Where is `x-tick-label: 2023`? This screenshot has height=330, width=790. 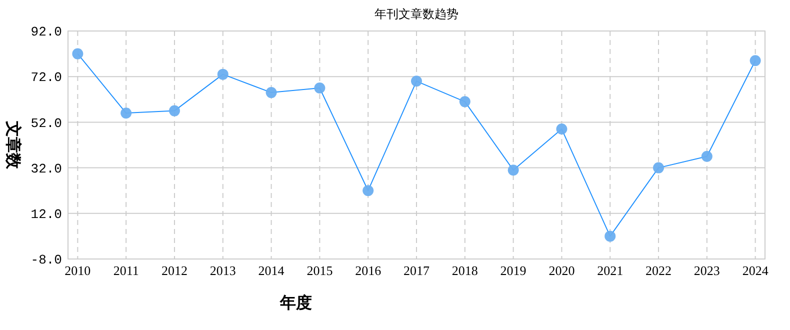 x-tick-label: 2023 is located at coordinates (707, 270).